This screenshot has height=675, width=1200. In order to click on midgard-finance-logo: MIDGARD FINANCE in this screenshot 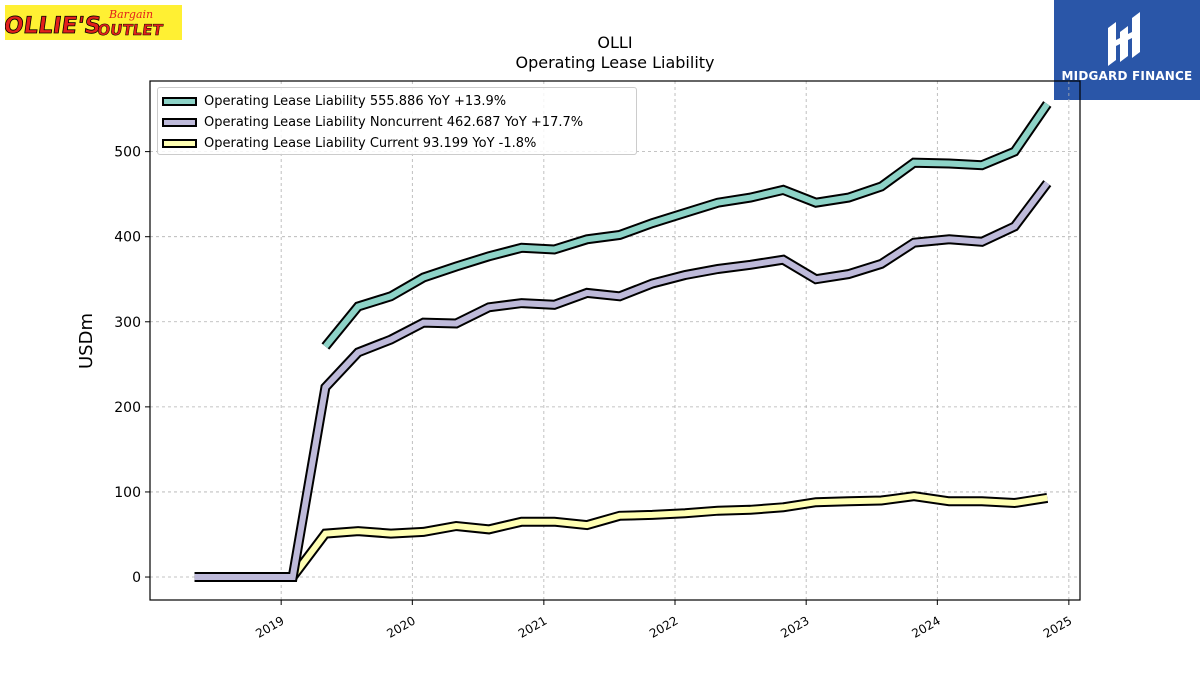, I will do `click(1127, 50)`.